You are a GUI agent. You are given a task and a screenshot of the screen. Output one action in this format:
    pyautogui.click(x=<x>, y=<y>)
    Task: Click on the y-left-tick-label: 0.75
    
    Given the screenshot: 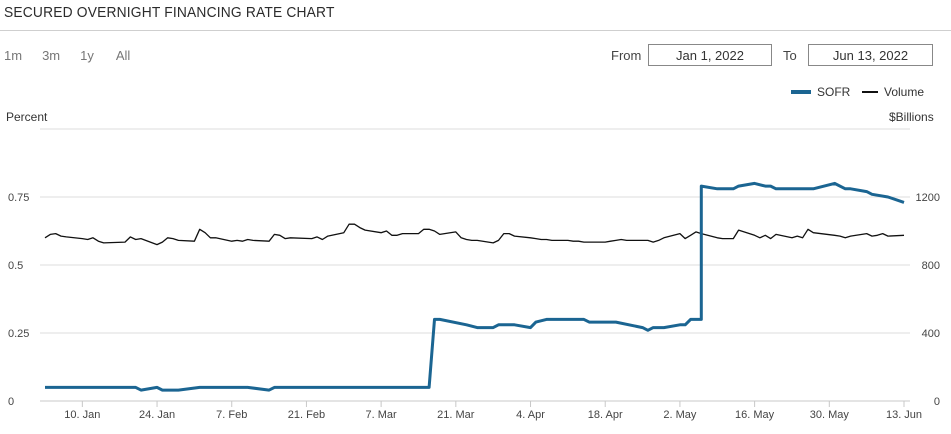 What is the action you would take?
    pyautogui.click(x=18, y=198)
    